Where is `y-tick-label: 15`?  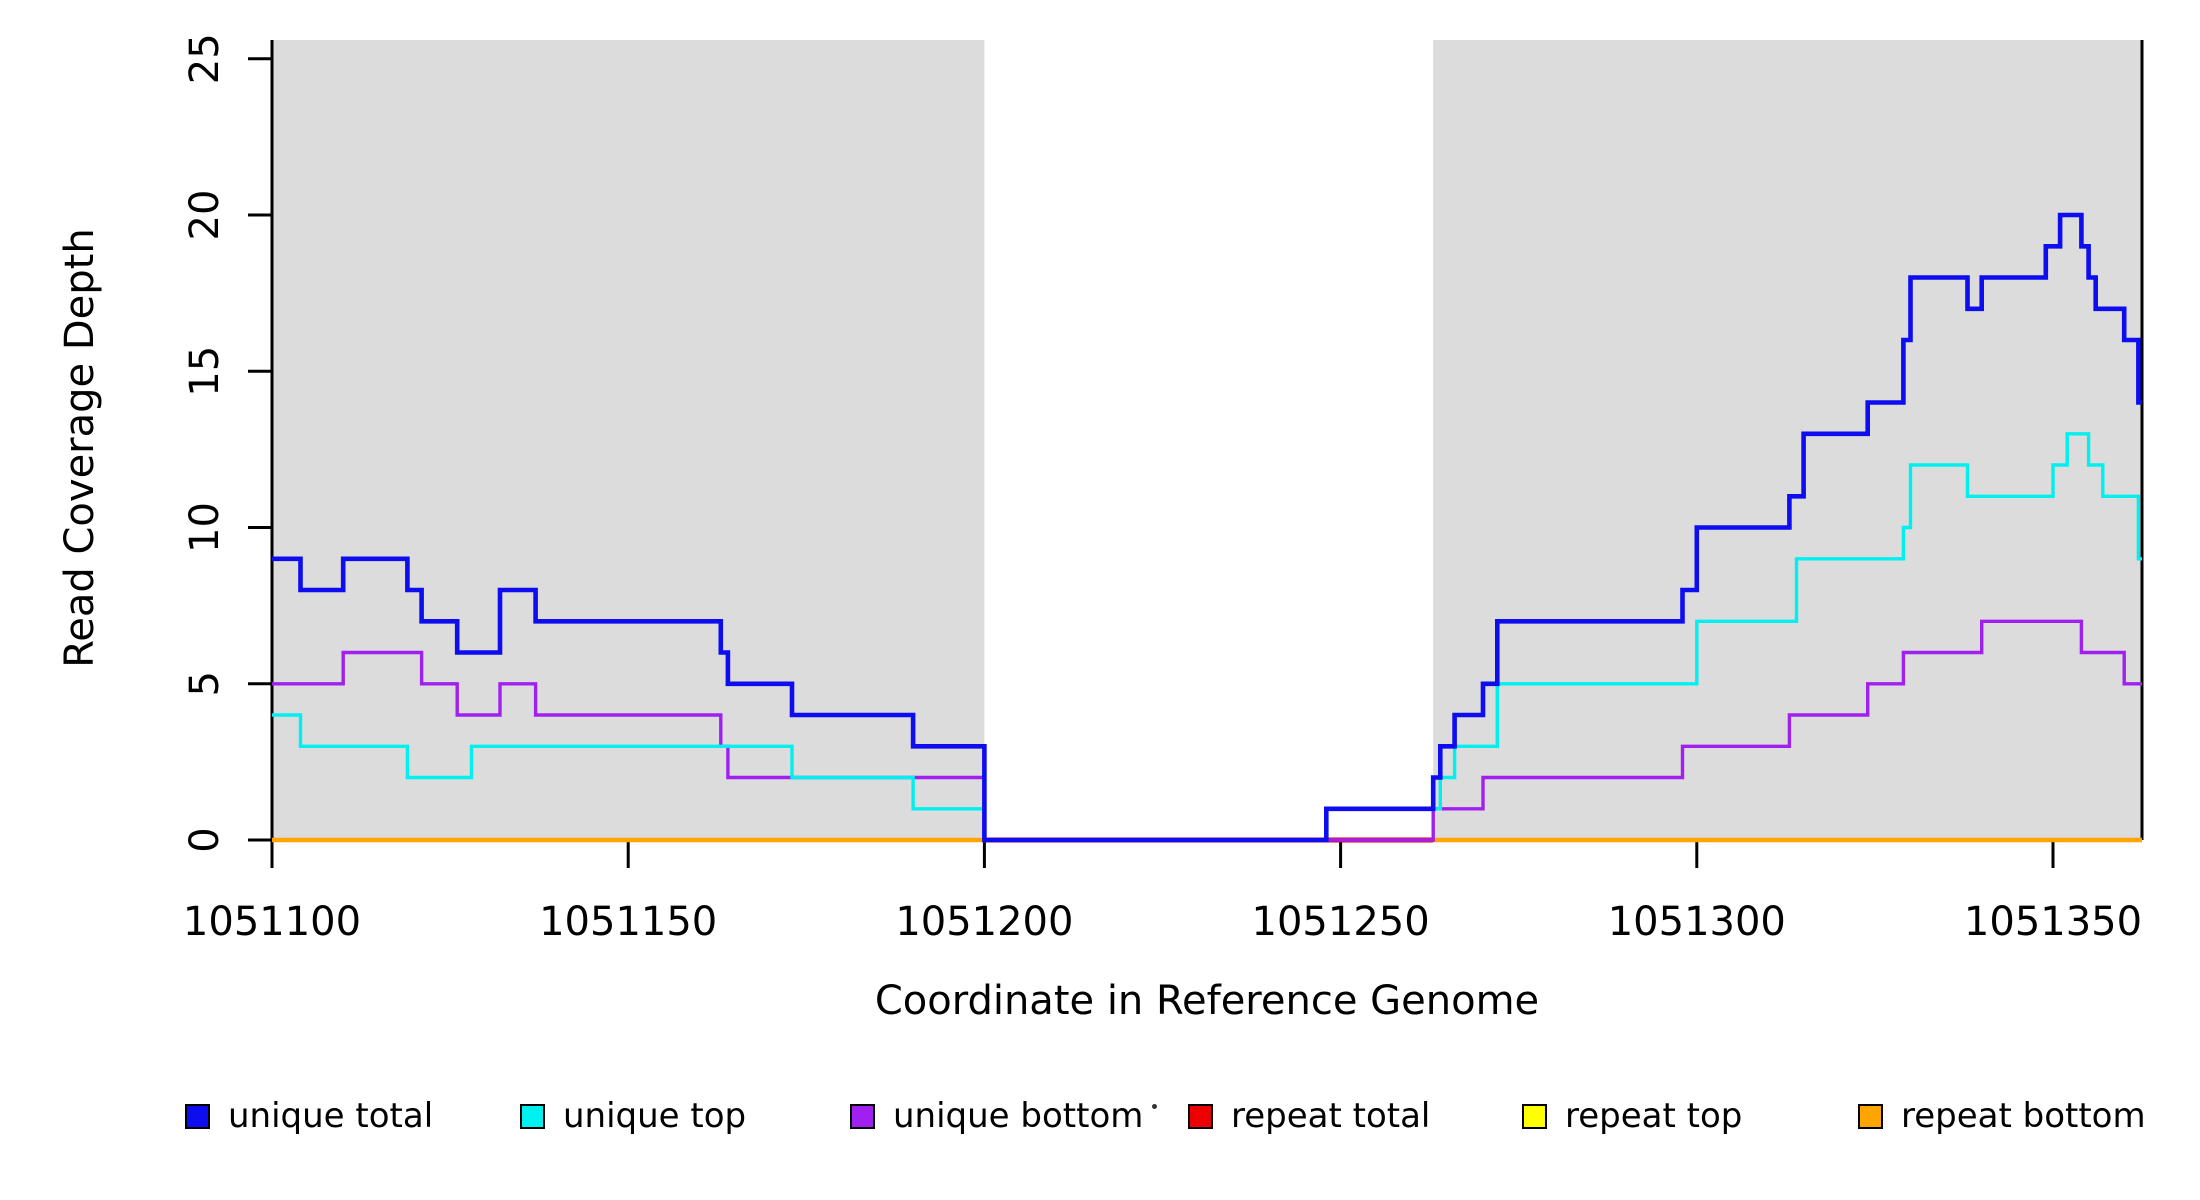 y-tick-label: 15 is located at coordinates (205, 371).